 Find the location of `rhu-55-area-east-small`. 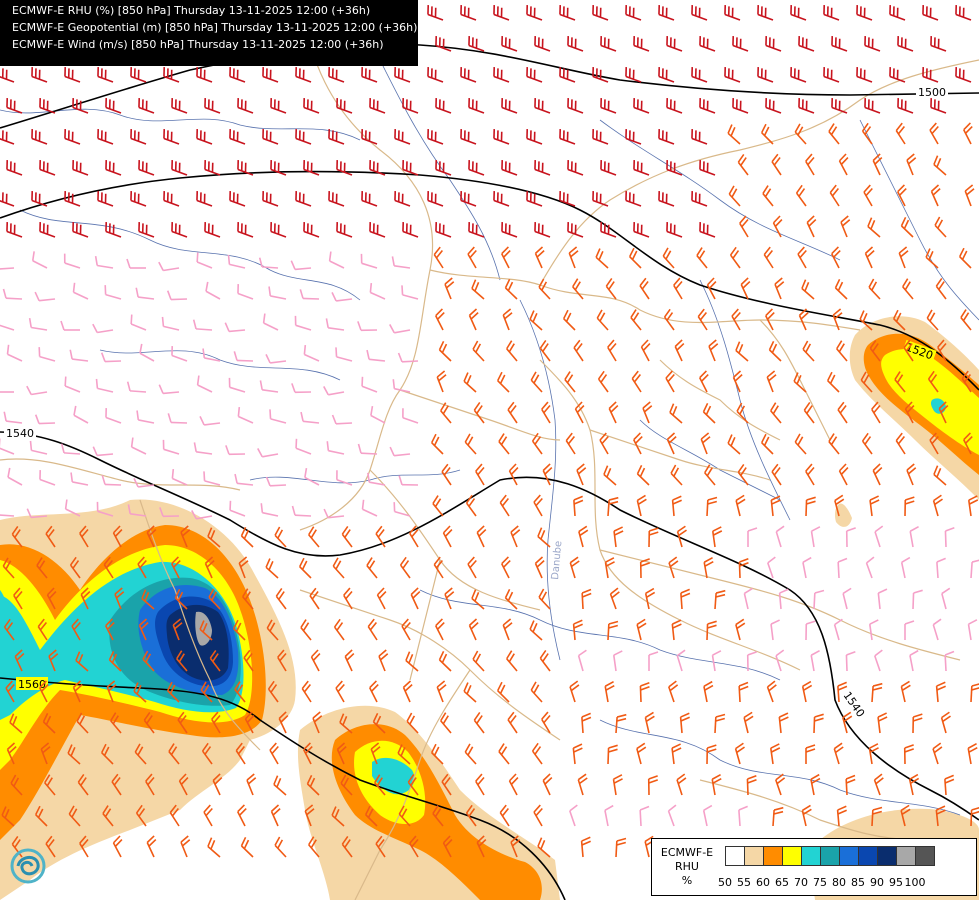

rhu-55-area-east-small is located at coordinates (843, 515).